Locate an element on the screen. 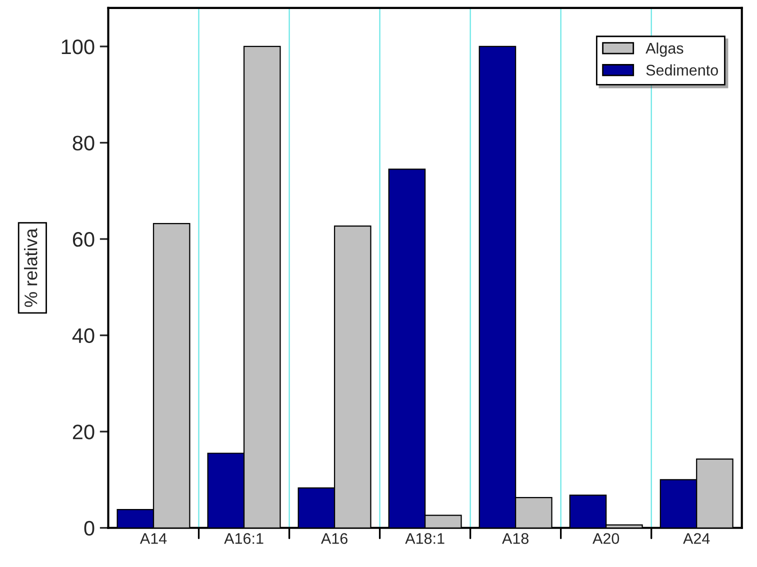 The width and height of the screenshot is (757, 567). y-tick-label: 0 is located at coordinates (89, 528).